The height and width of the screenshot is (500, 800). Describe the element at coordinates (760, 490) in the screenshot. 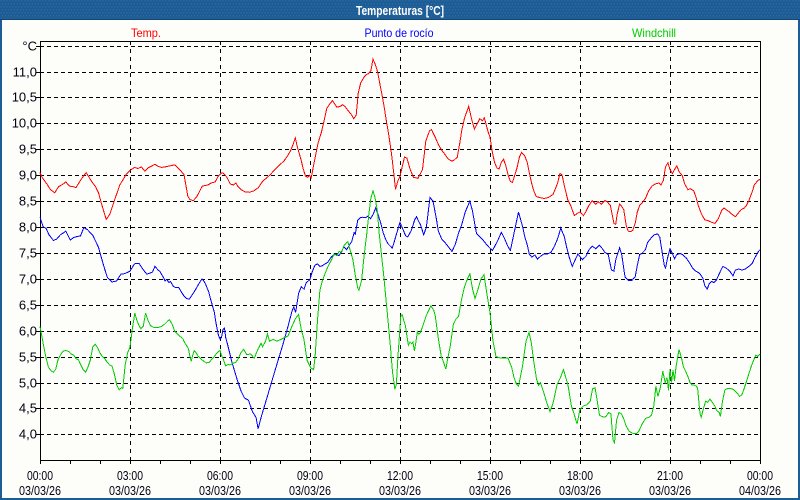

I see `svg-text: 04/03/26` at that location.